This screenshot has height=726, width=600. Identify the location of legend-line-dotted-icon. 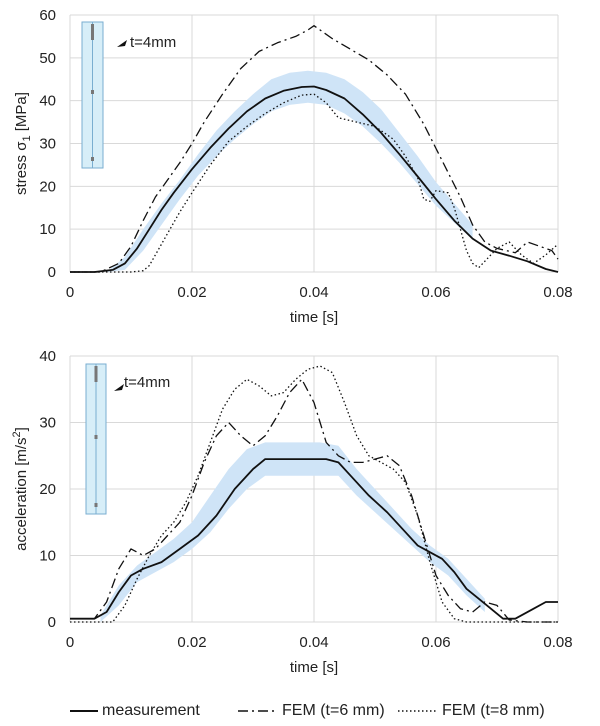
(418, 711).